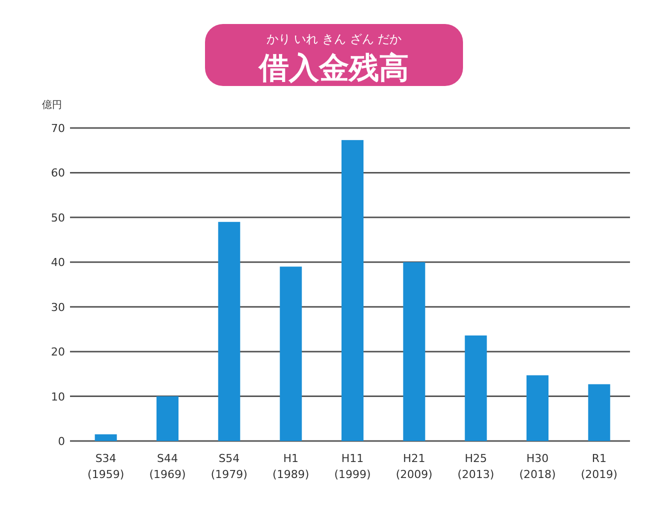 This screenshot has height=507, width=665. Describe the element at coordinates (58, 173) in the screenshot. I see `y-tick-label: 60` at that location.